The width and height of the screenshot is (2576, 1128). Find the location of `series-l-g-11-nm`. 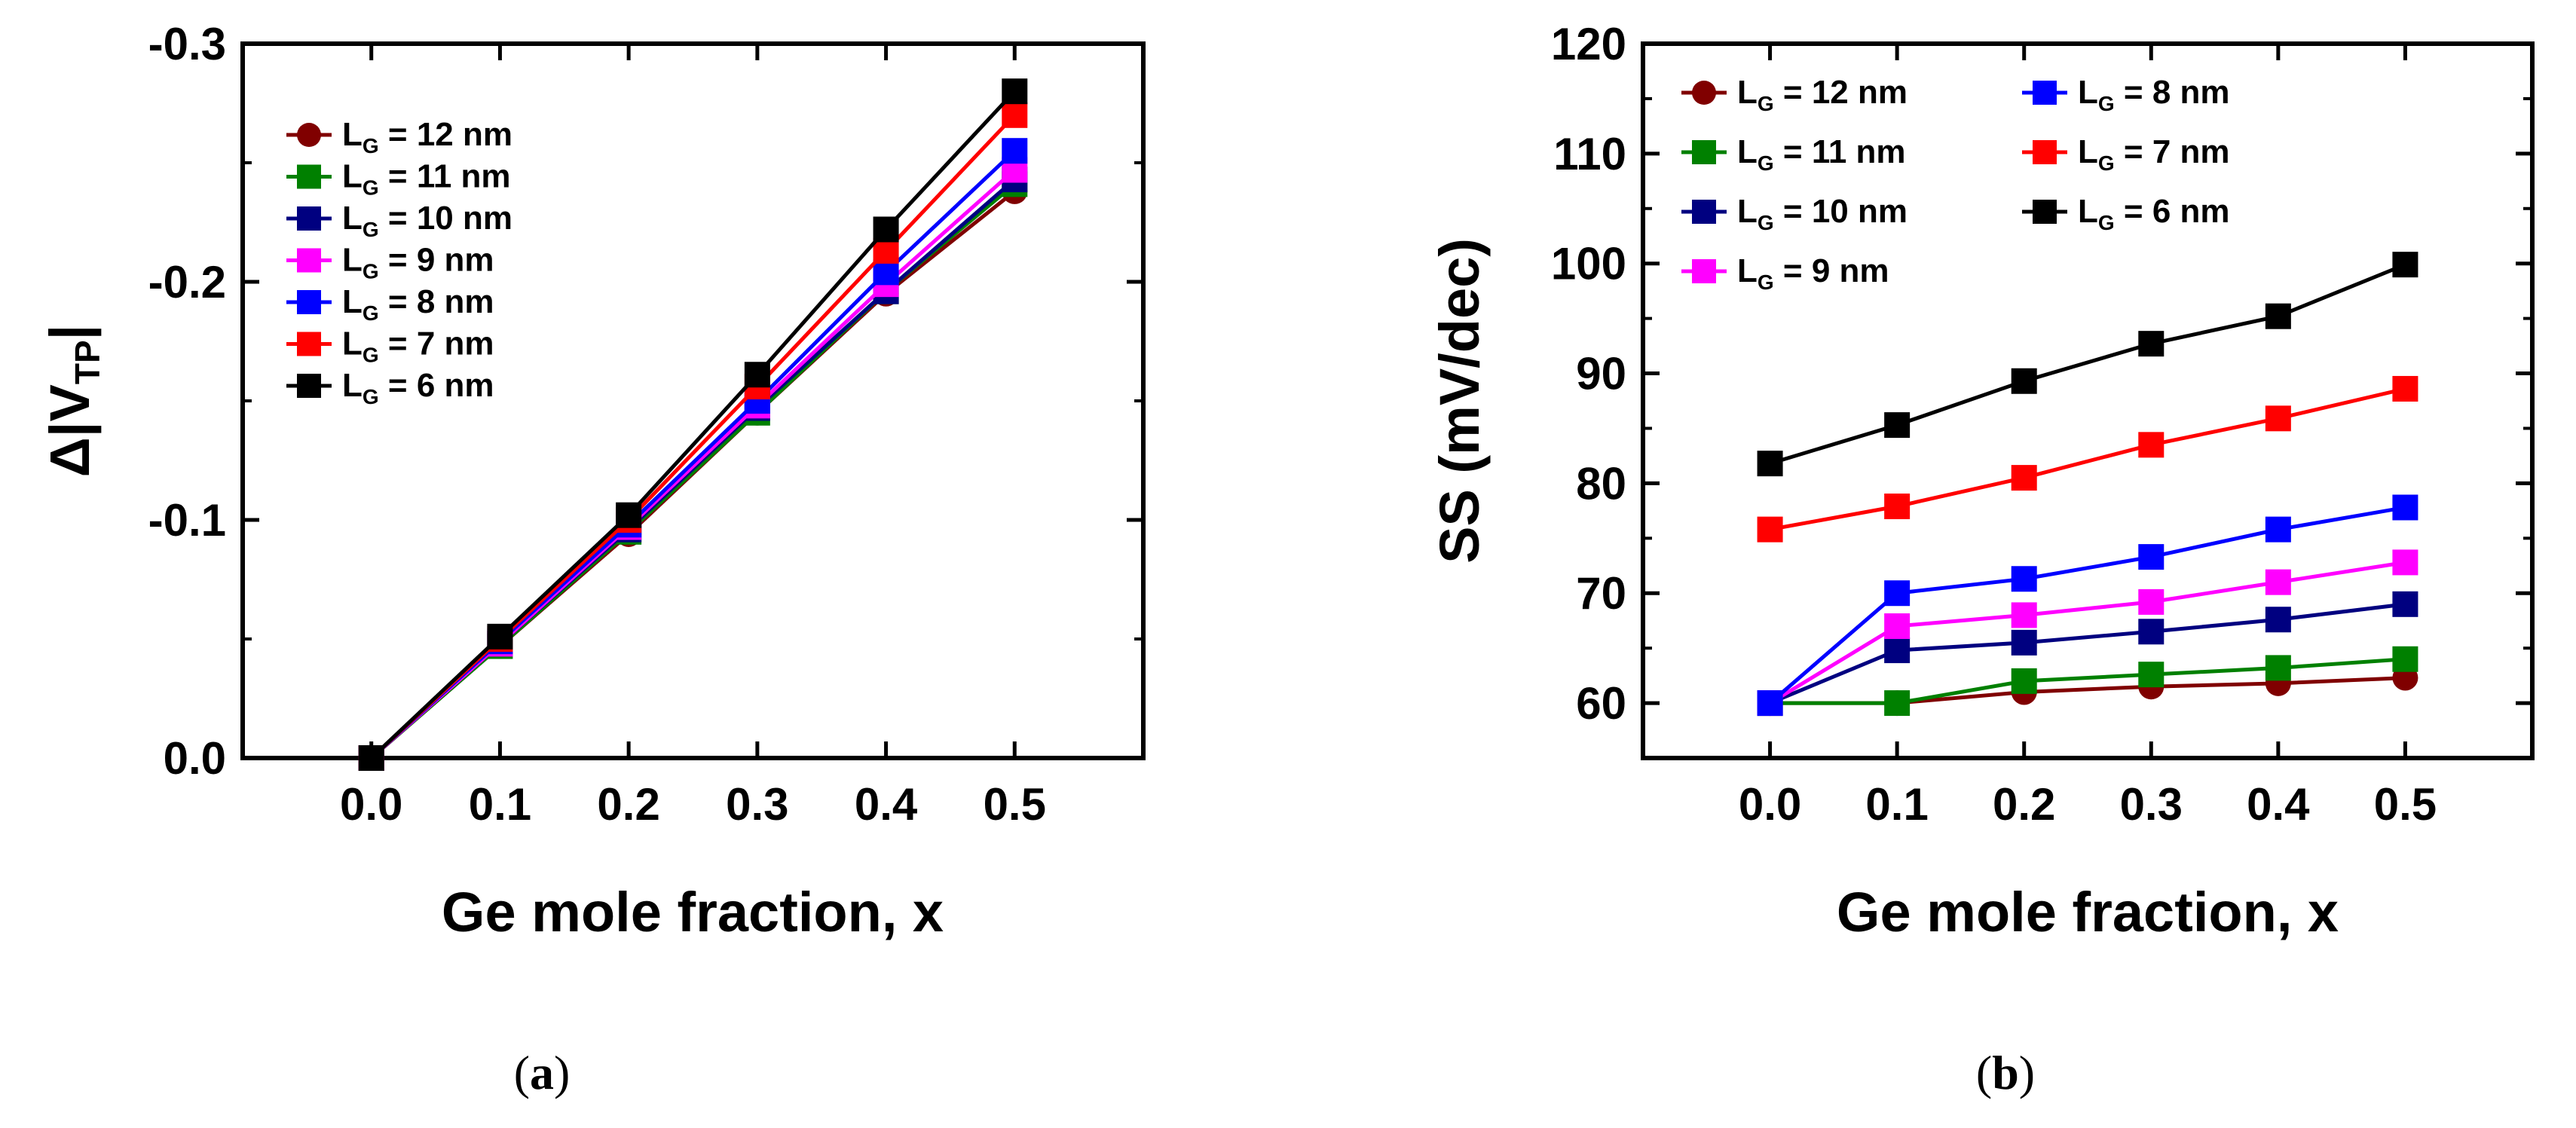

series-l-g-11-nm is located at coordinates (2087, 681).